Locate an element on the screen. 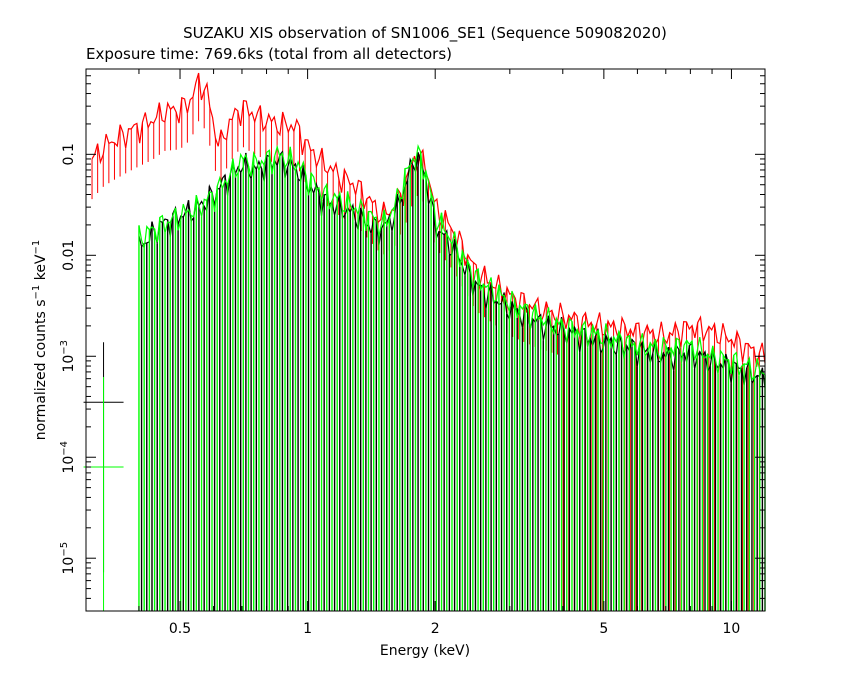  y-tick-label: 10−4 is located at coordinates (68, 457).